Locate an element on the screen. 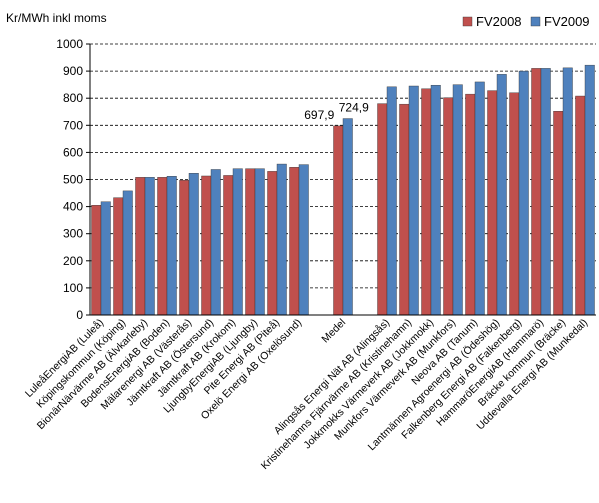 Image resolution: width=599 pixels, height=503 pixels. legend: FV2008 FV2009 is located at coordinates (526, 21).